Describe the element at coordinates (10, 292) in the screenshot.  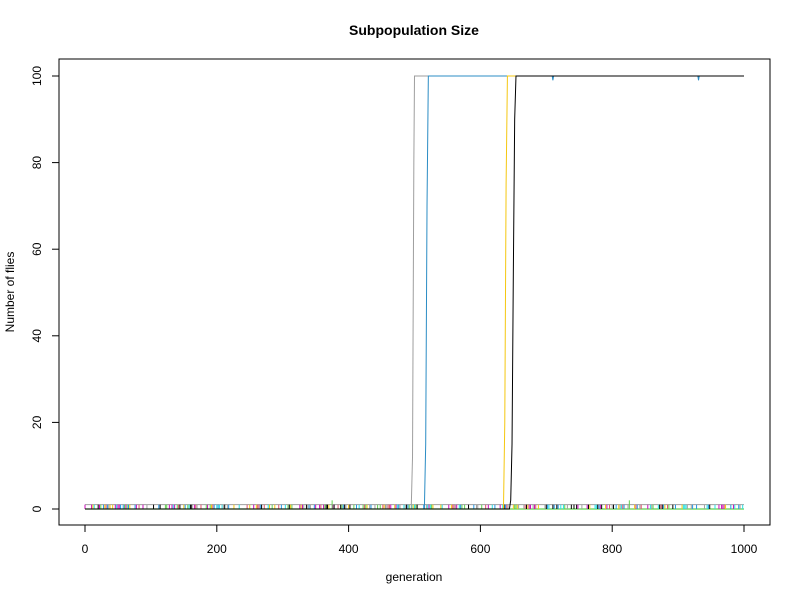
I see `y-axis-label: Number of flies` at that location.